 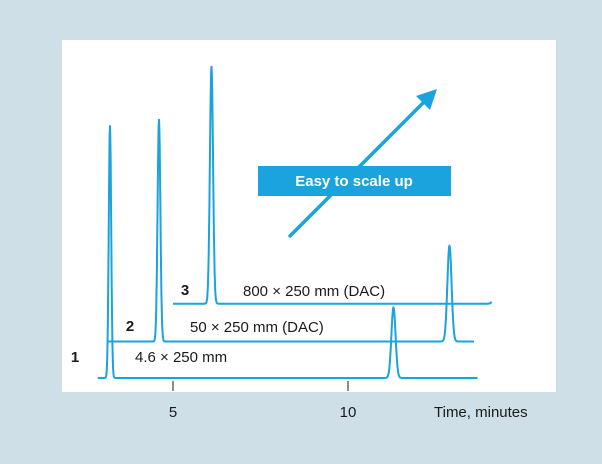 What do you see at coordinates (348, 412) in the screenshot?
I see `x-tick-label-10: 10` at bounding box center [348, 412].